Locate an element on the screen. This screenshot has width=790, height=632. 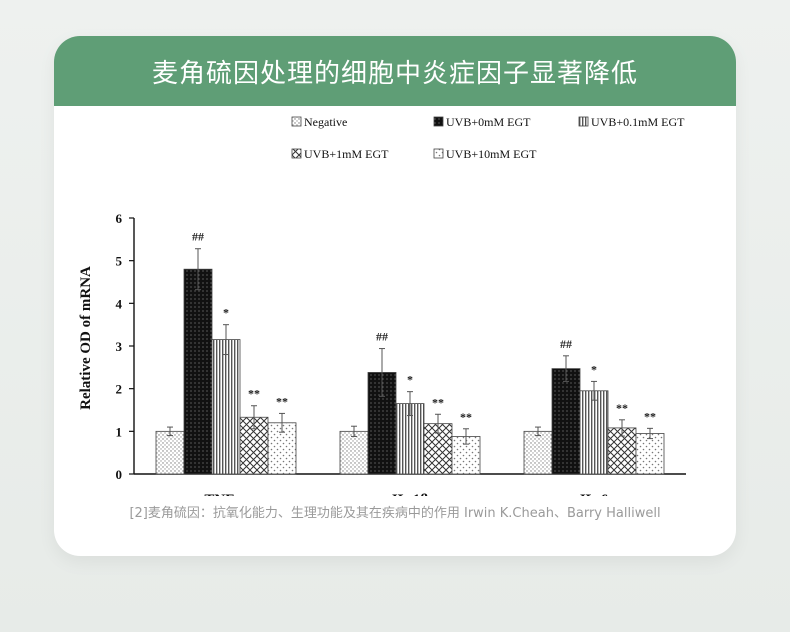
legend-label: UVB+0.1mM EGT is located at coordinates (638, 122).